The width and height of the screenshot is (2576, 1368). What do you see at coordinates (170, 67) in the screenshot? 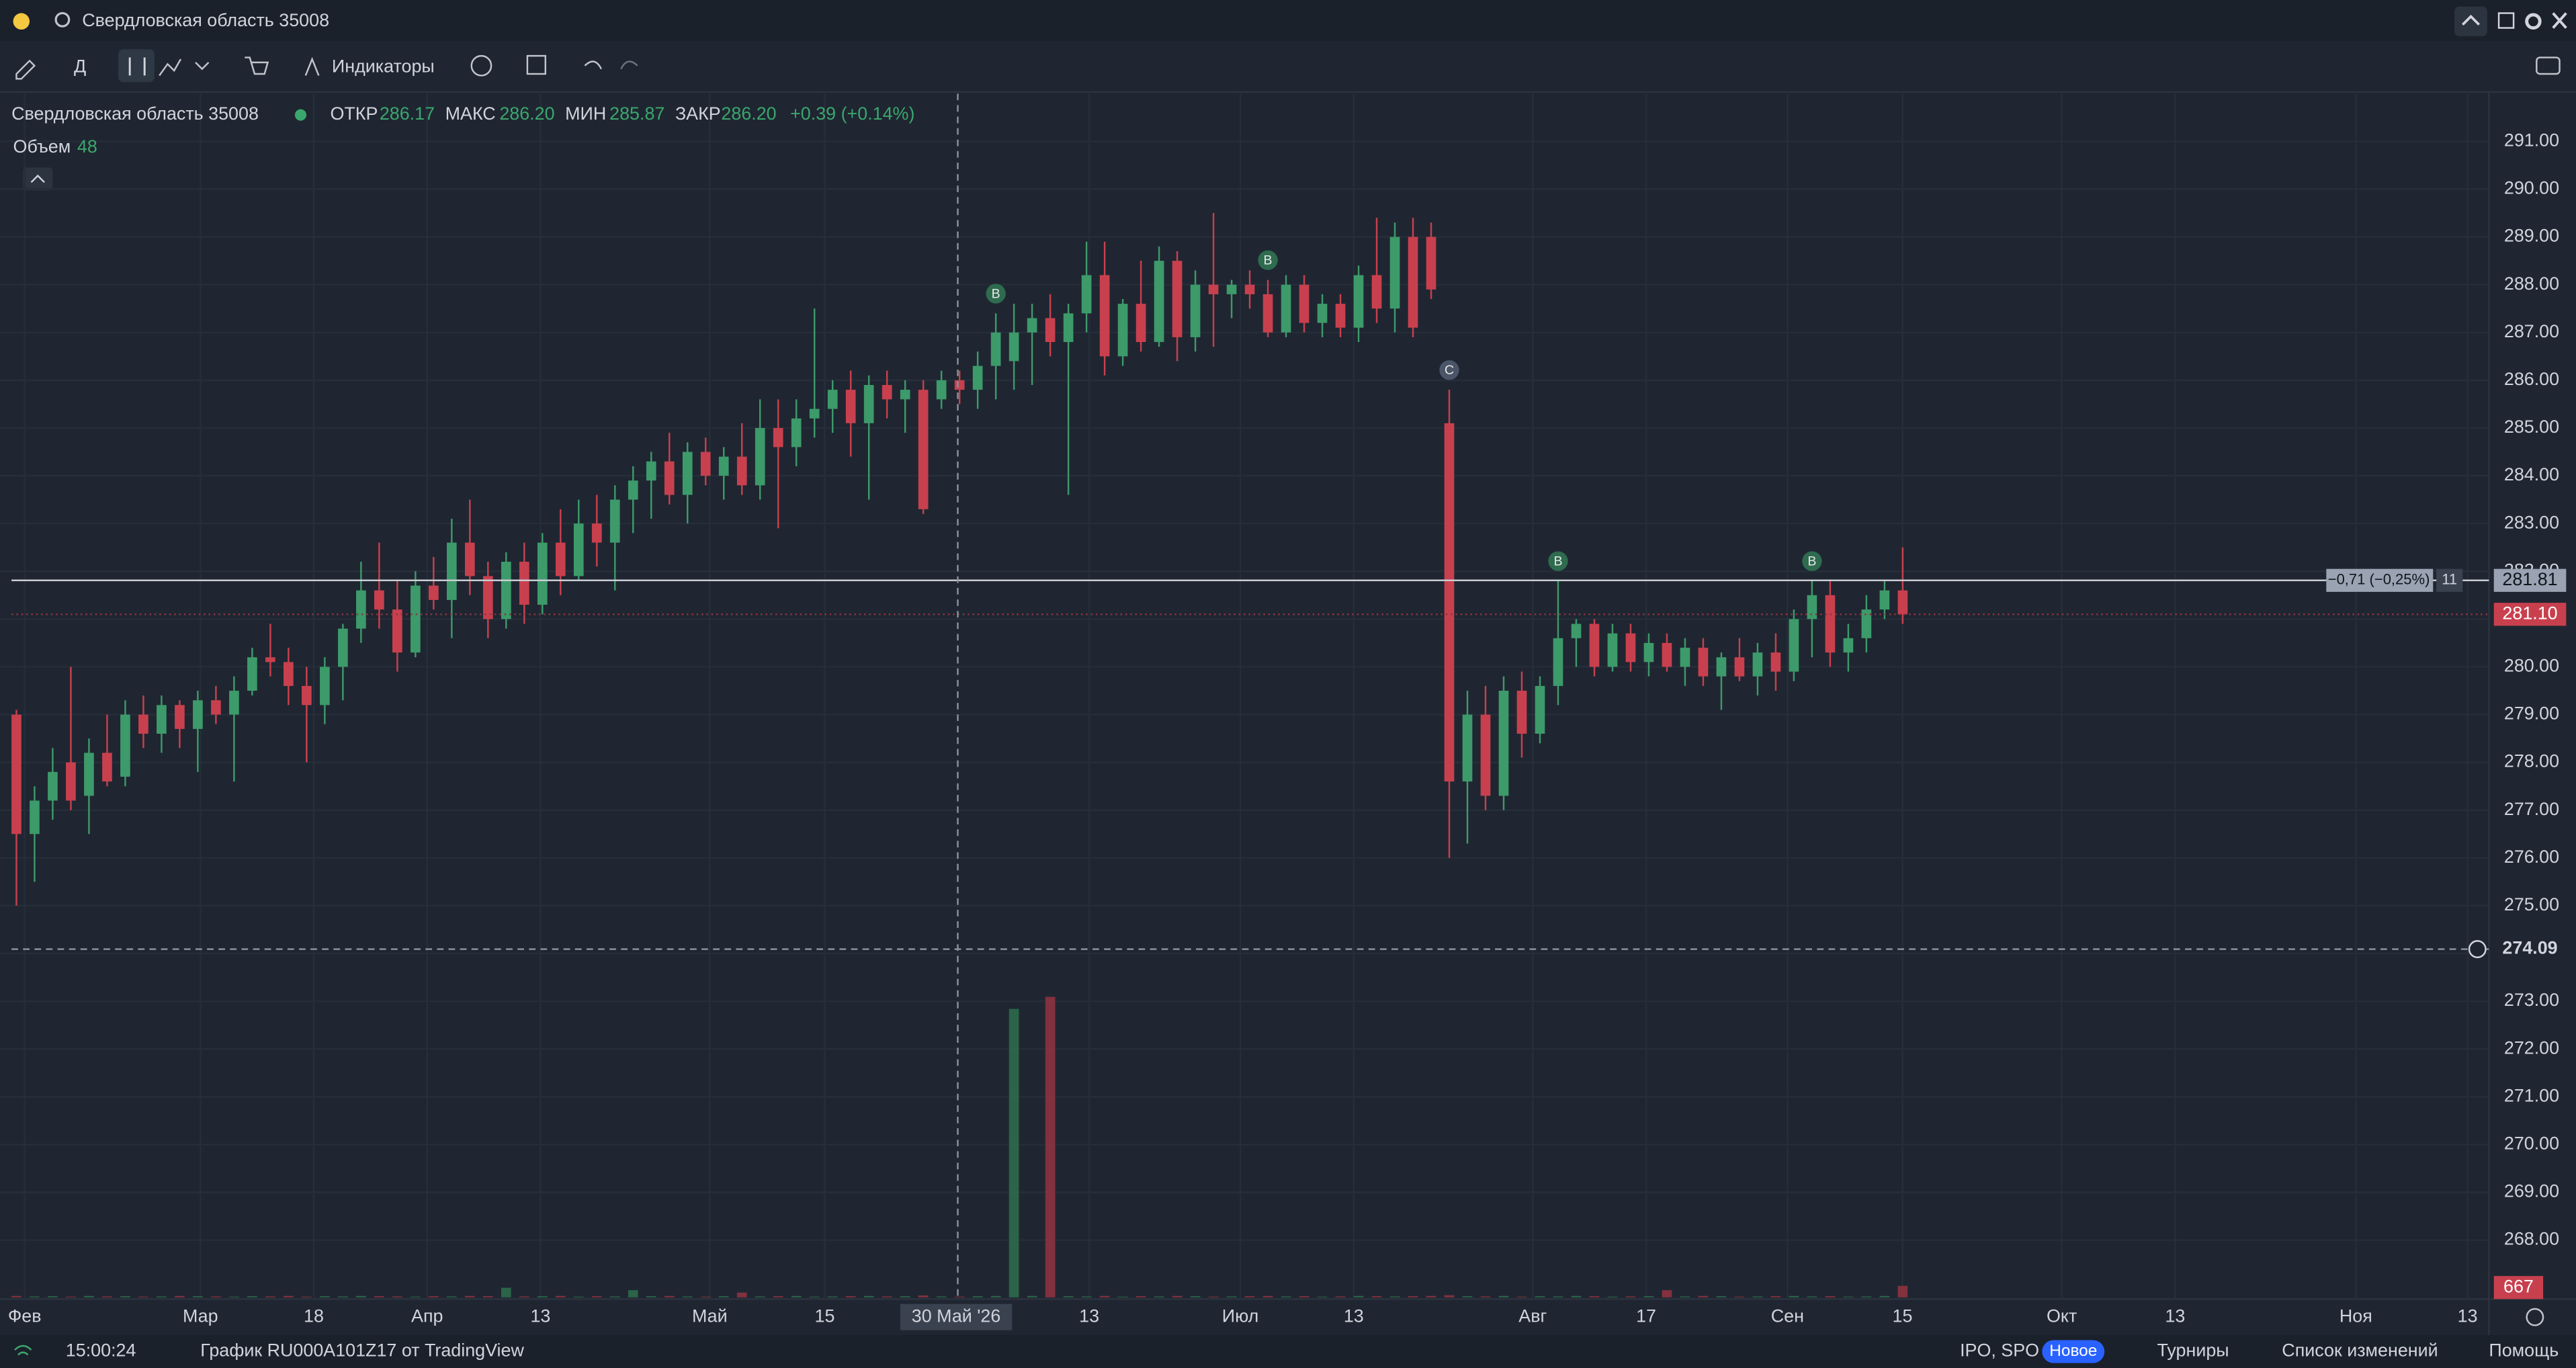
I see `chart-type-button` at bounding box center [170, 67].